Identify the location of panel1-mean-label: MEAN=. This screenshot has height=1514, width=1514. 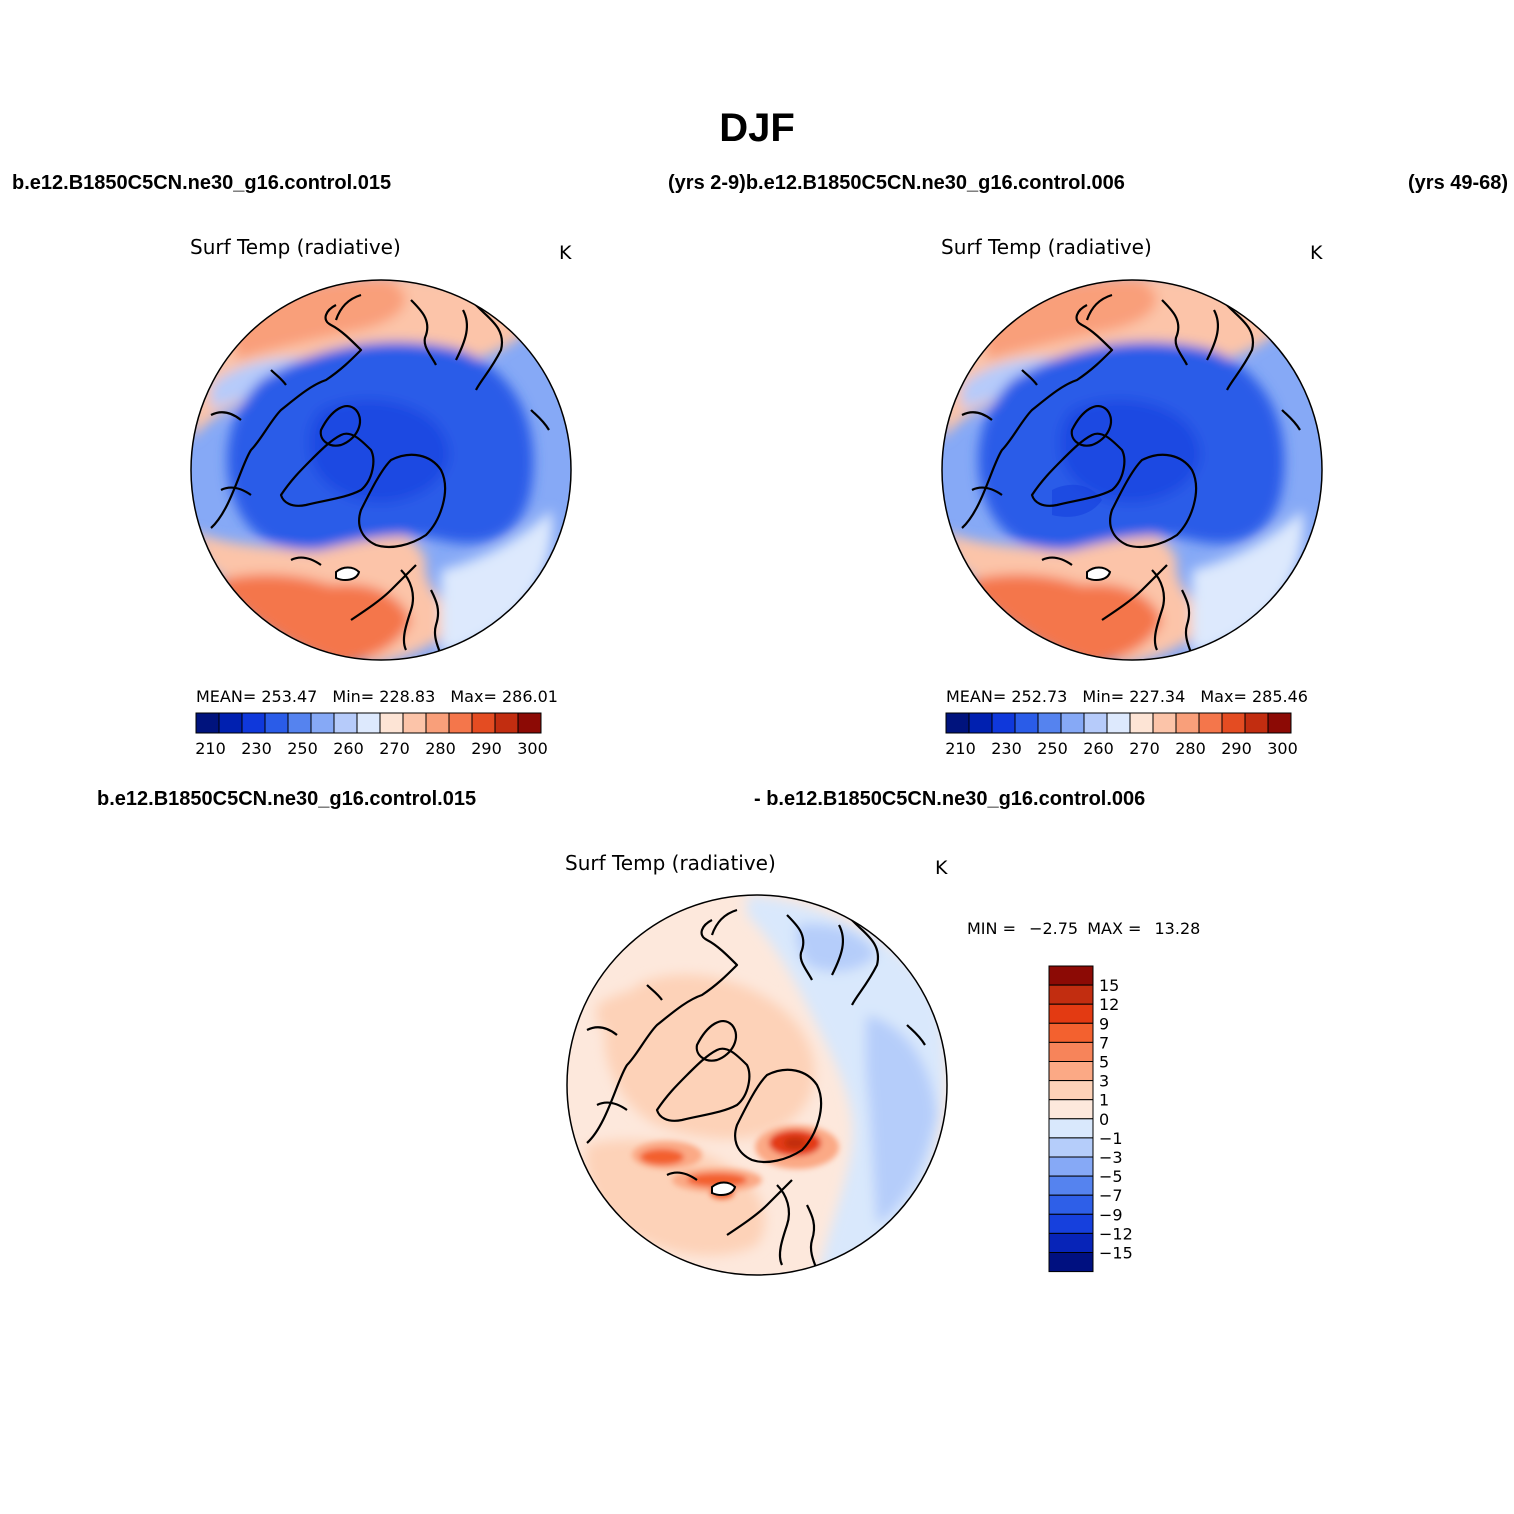
(226, 696).